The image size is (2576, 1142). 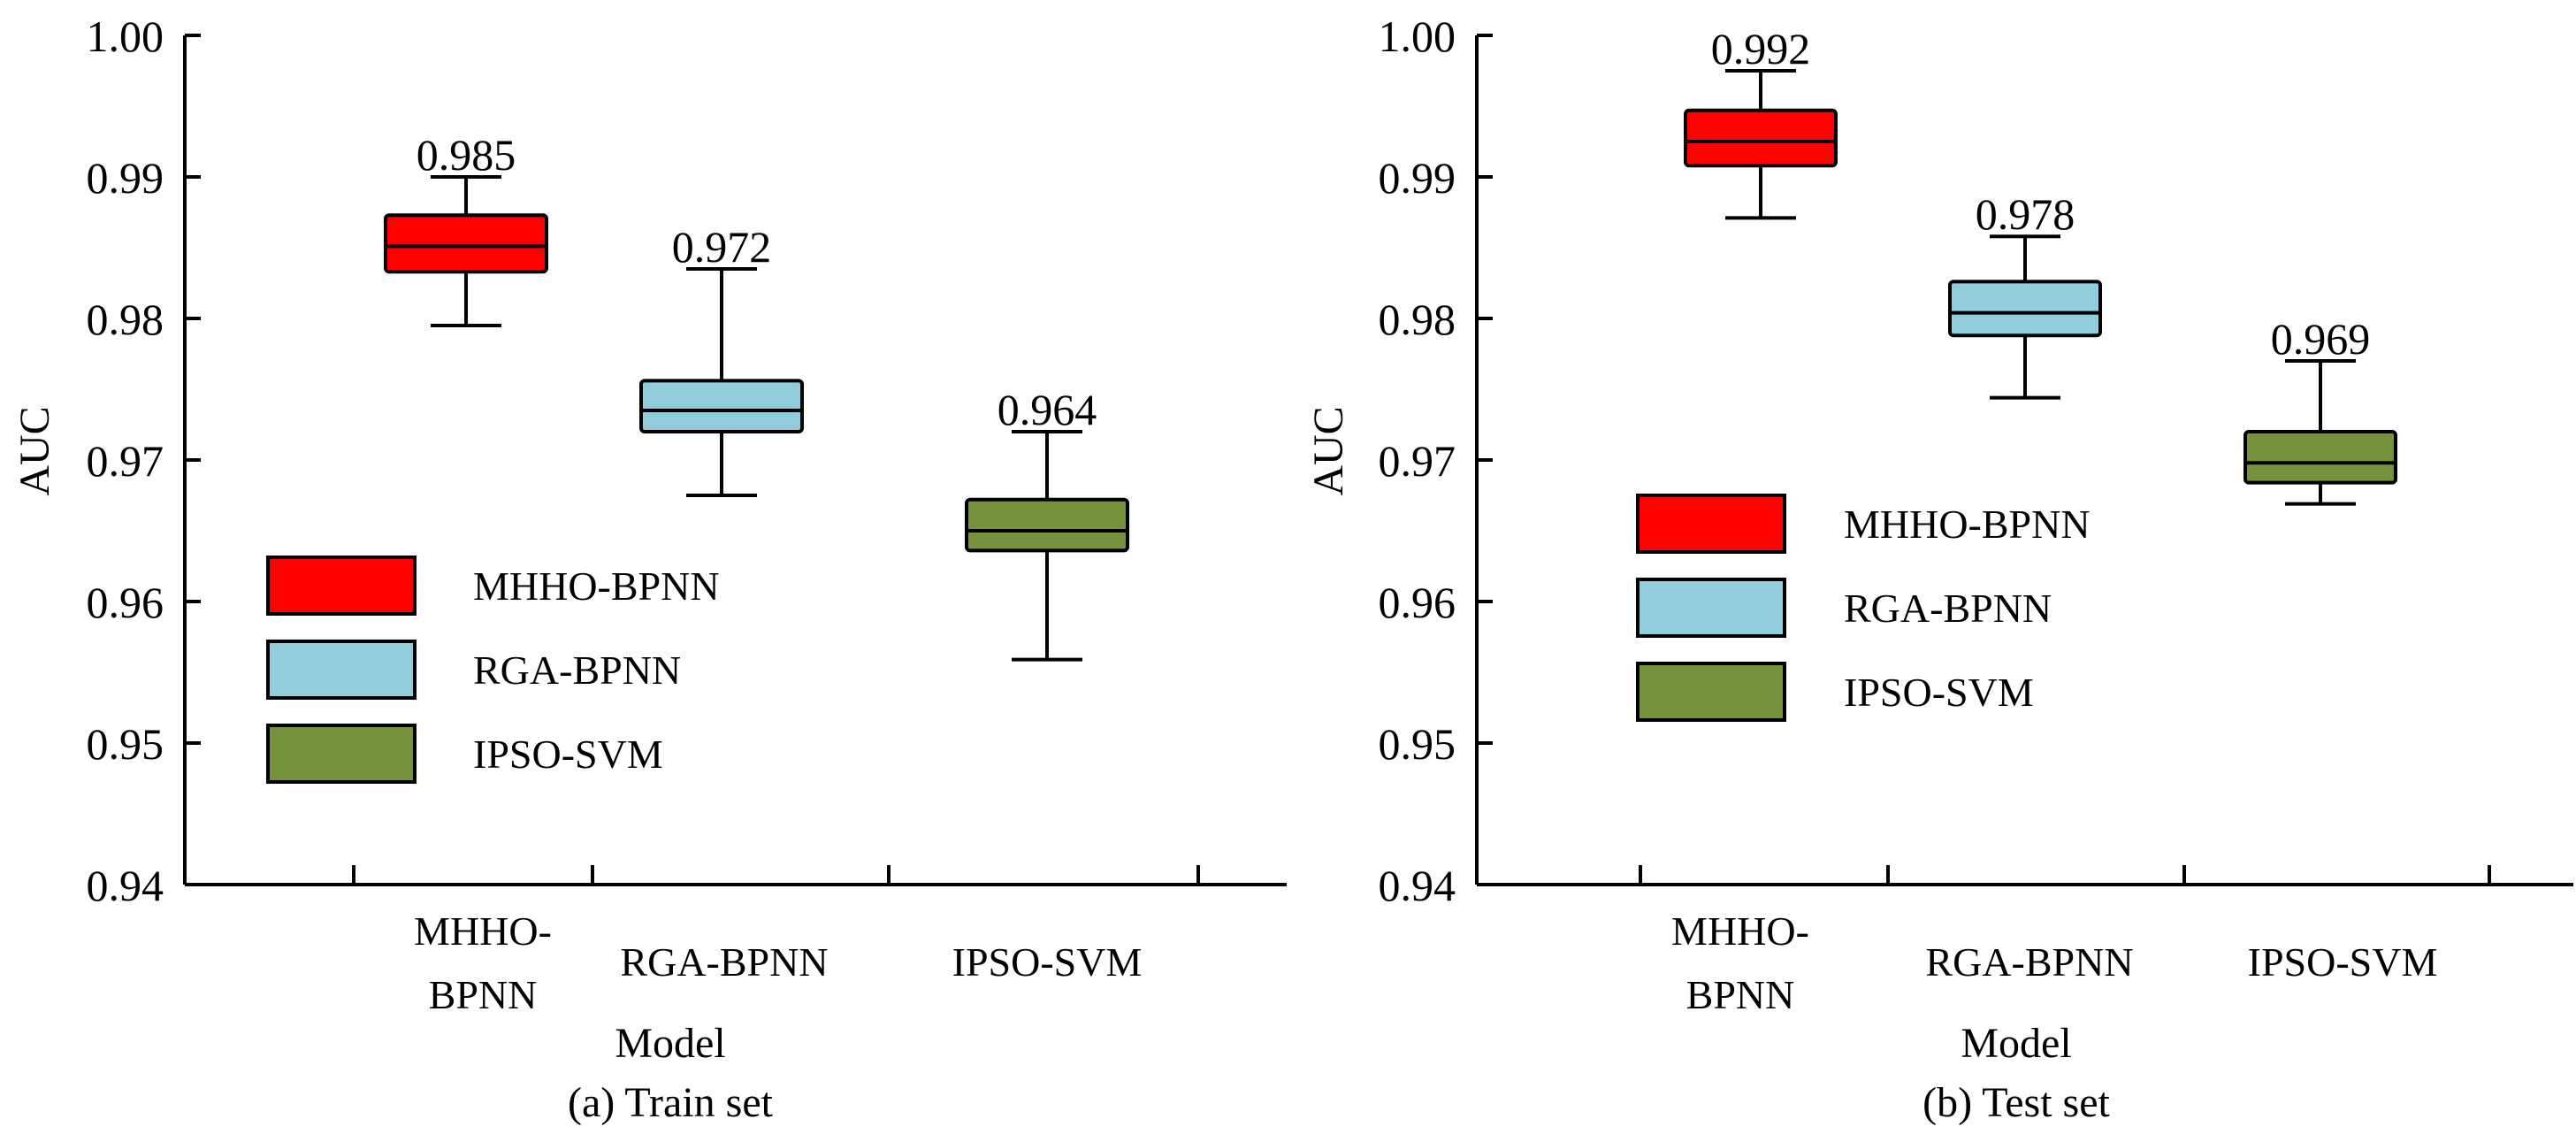 I want to click on box-mhho-bpnn: 0.985, so click(x=466, y=228).